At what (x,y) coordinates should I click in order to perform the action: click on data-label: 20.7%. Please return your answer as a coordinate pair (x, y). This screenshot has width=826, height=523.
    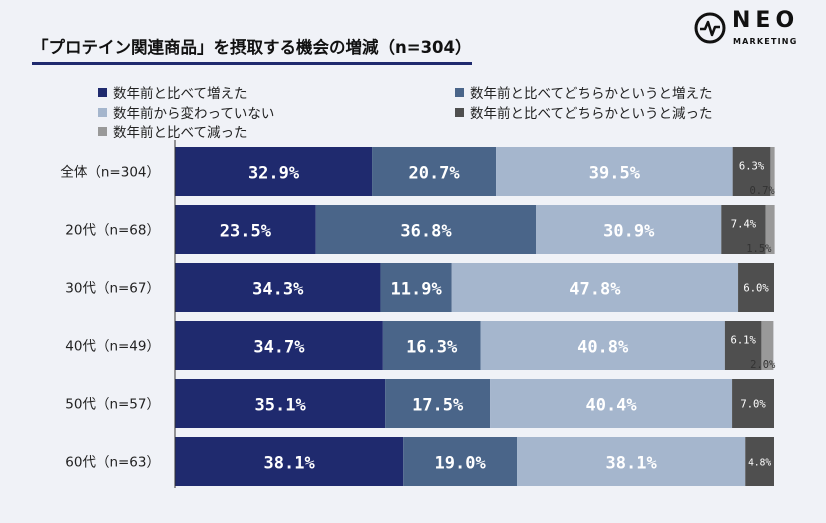
    Looking at the image, I should click on (434, 174).